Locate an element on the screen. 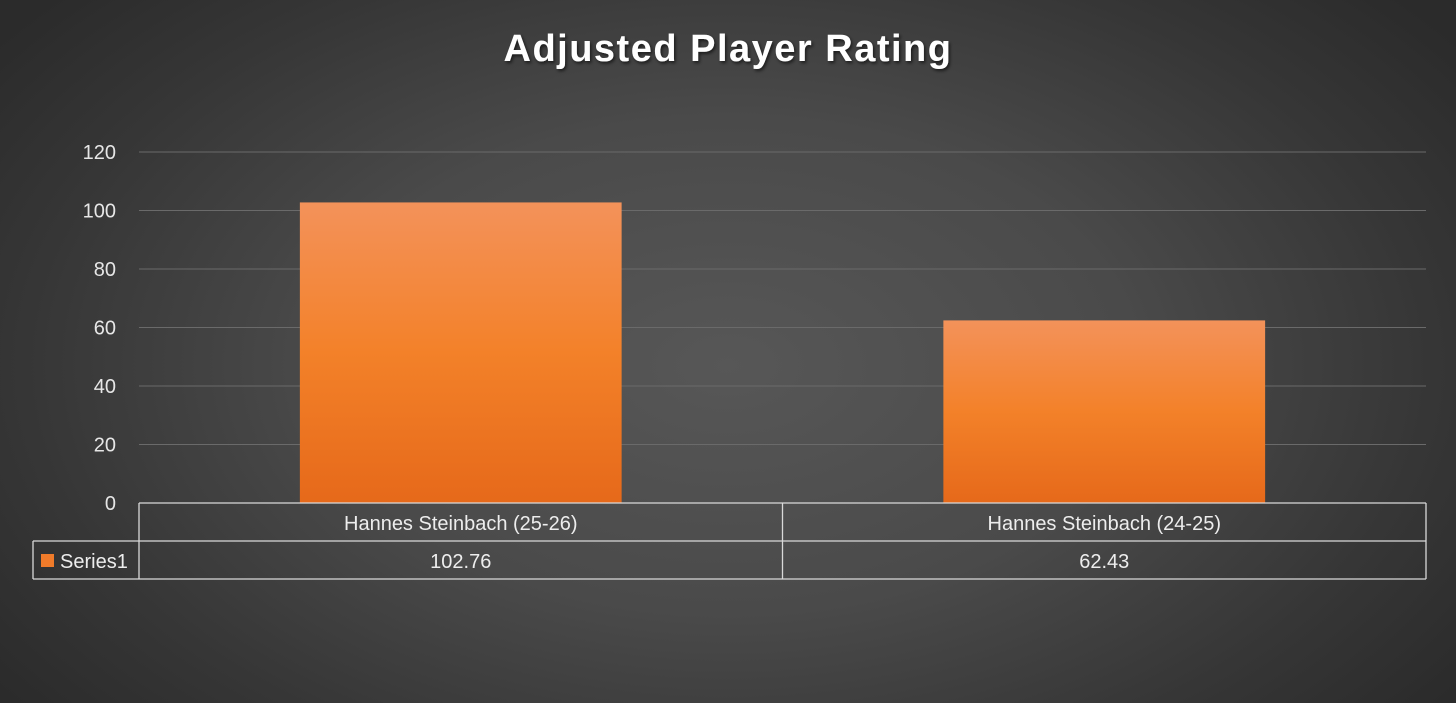 This screenshot has width=1456, height=703. data-value-label: 102.76 is located at coordinates (460, 562).